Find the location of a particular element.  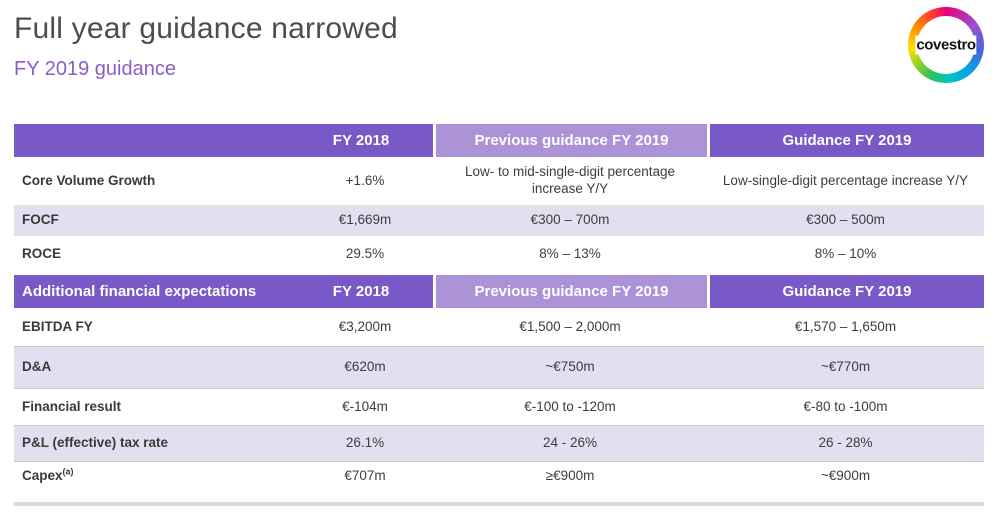

table-row-roce: ROCE 29.5% 8% – 13% 8% – 10% is located at coordinates (499, 253).